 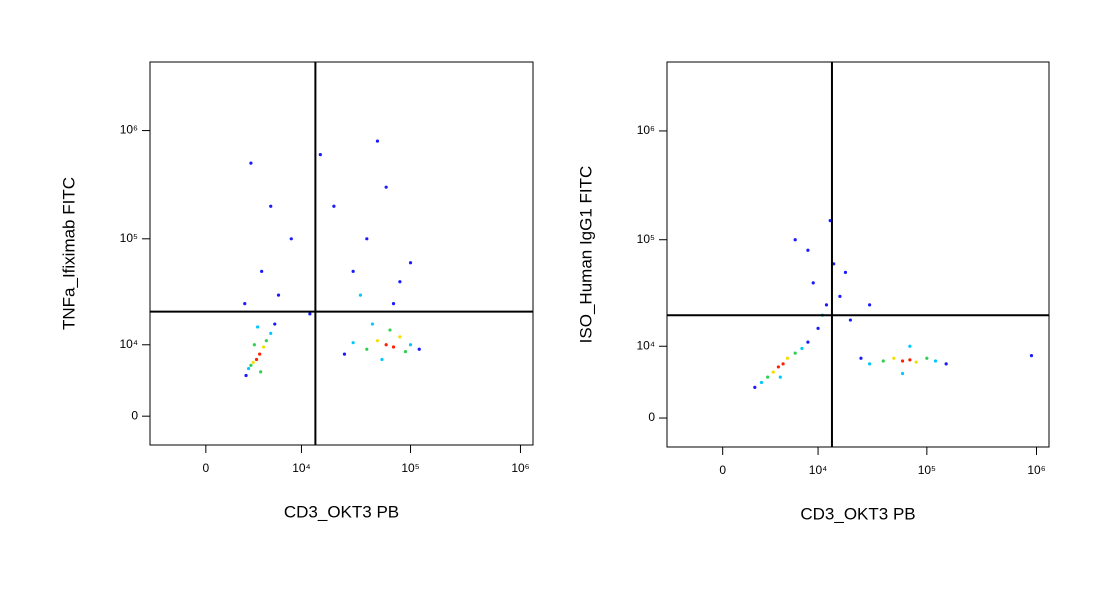 What do you see at coordinates (585, 255) in the screenshot?
I see `y-axis-label: ISO_Human IgG1 FITC` at bounding box center [585, 255].